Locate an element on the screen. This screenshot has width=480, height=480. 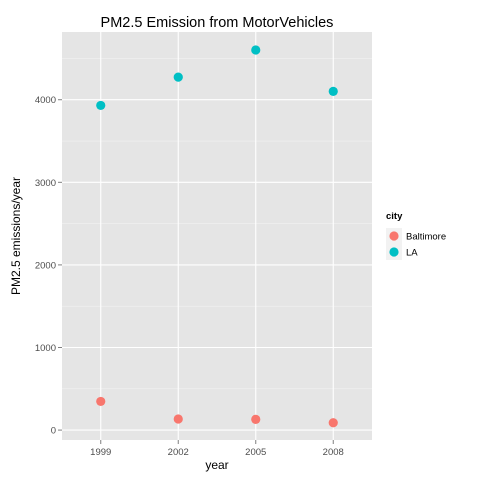
legend-key-la is located at coordinates (394, 252).